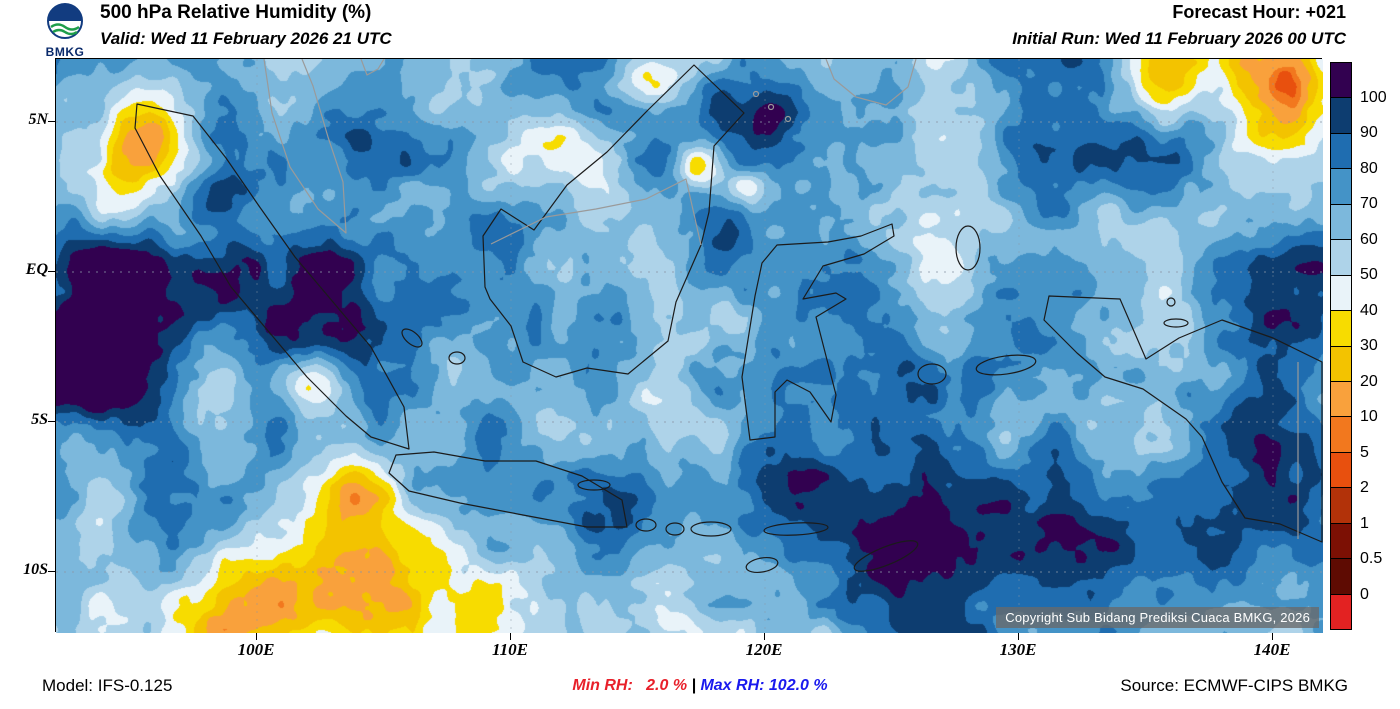 This screenshot has width=1400, height=709. What do you see at coordinates (1369, 274) in the screenshot?
I see `colorbar-label-50: 50` at bounding box center [1369, 274].